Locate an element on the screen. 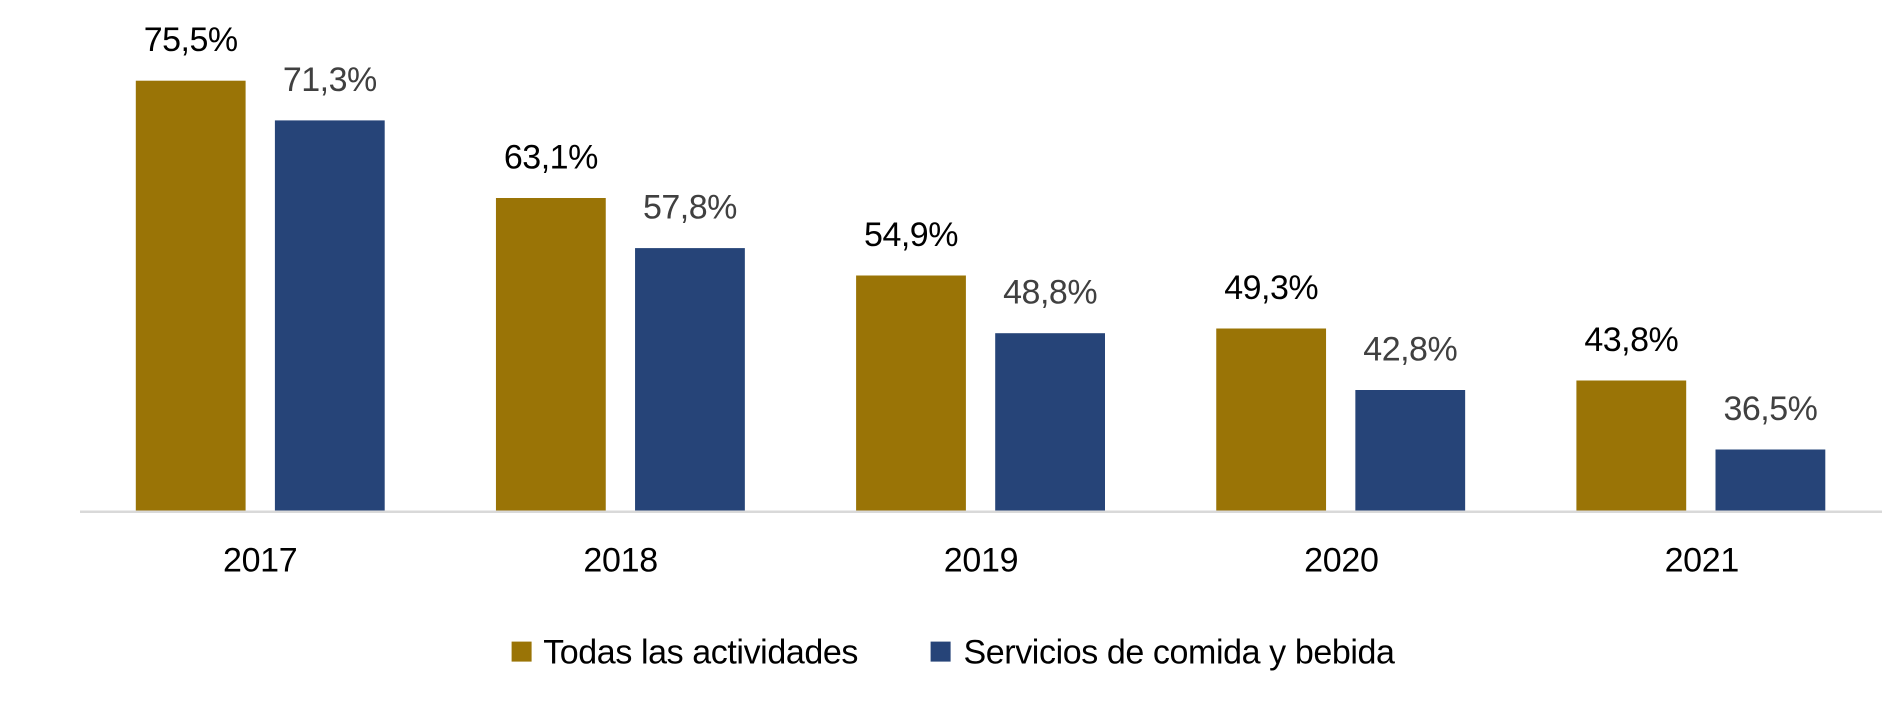 The width and height of the screenshot is (1900, 712). svg-text: Todas las actividades is located at coordinates (700, 653).